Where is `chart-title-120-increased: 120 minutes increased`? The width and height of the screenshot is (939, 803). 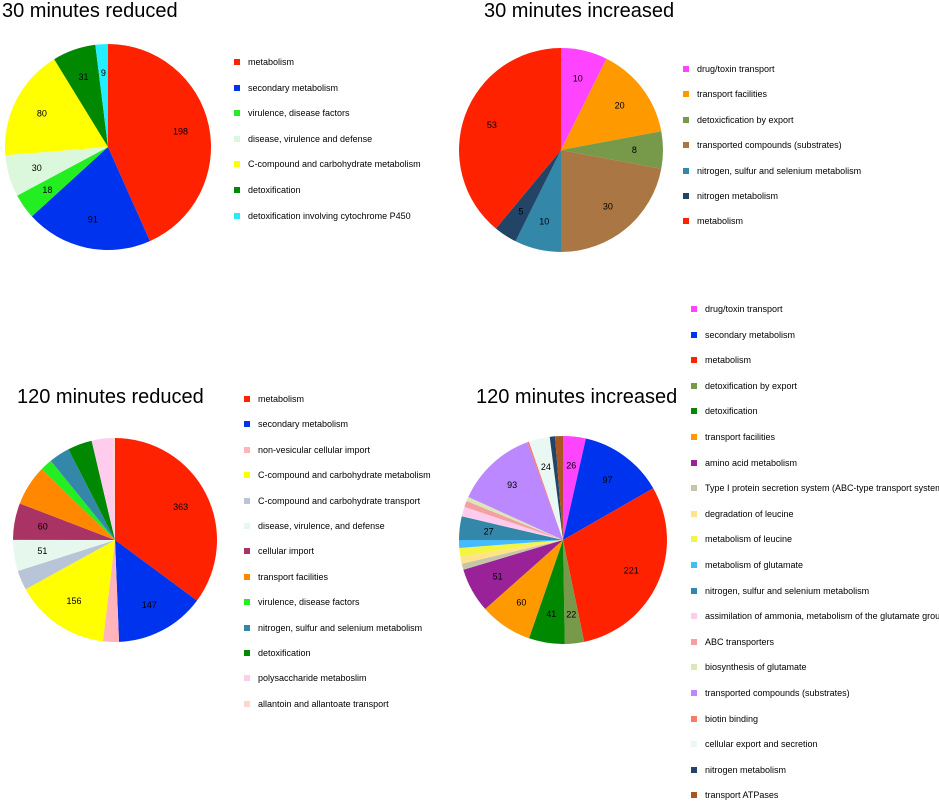
chart-title-120-increased: 120 minutes increased is located at coordinates (577, 397).